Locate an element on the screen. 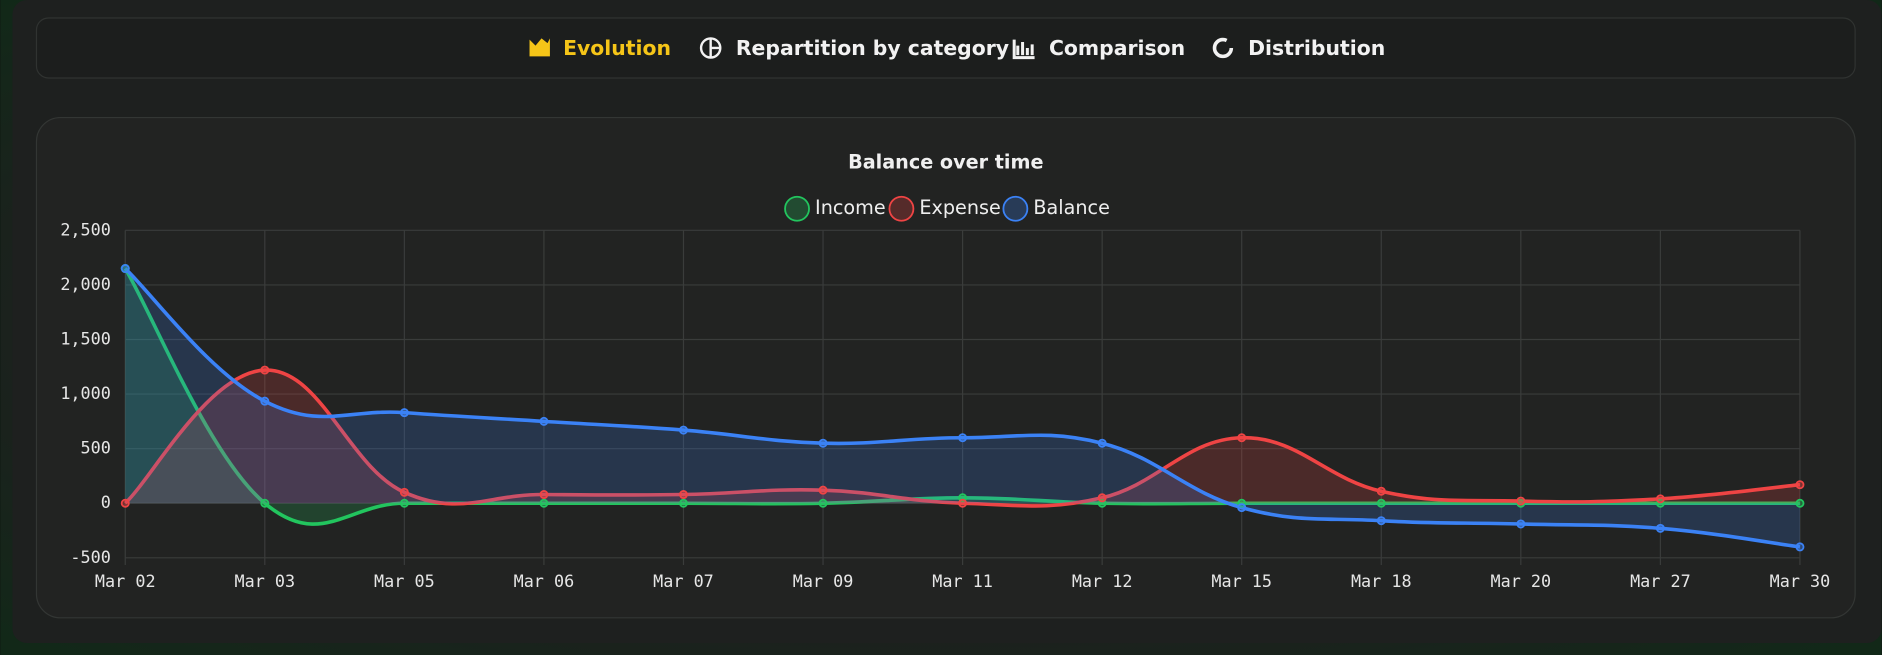 The width and height of the screenshot is (1882, 655). x-tick-label: Mar 27 is located at coordinates (1660, 581).